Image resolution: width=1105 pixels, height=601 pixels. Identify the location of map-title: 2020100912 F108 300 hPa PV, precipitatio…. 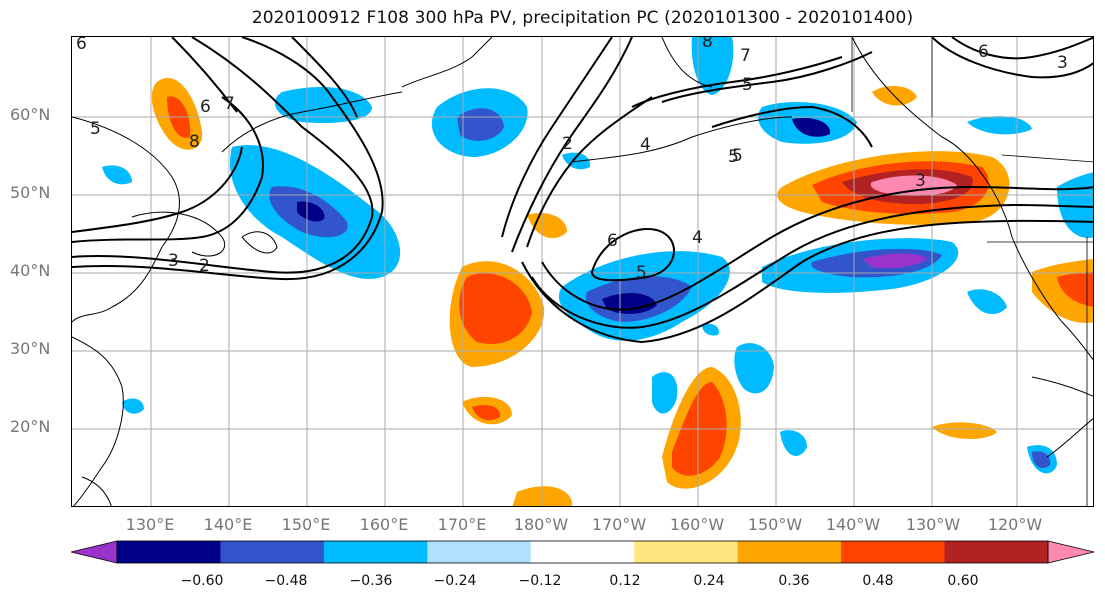
(582, 18).